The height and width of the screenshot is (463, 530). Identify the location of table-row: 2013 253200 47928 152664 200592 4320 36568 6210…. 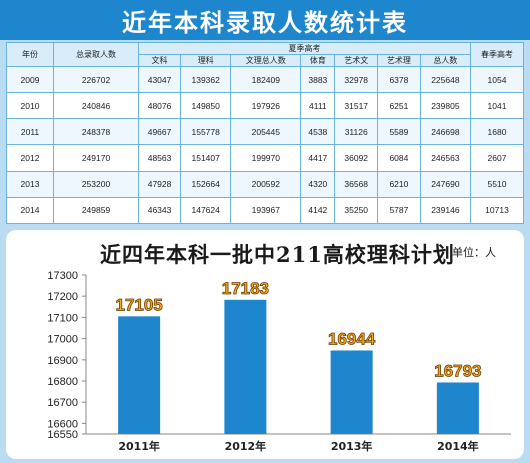
(265, 184).